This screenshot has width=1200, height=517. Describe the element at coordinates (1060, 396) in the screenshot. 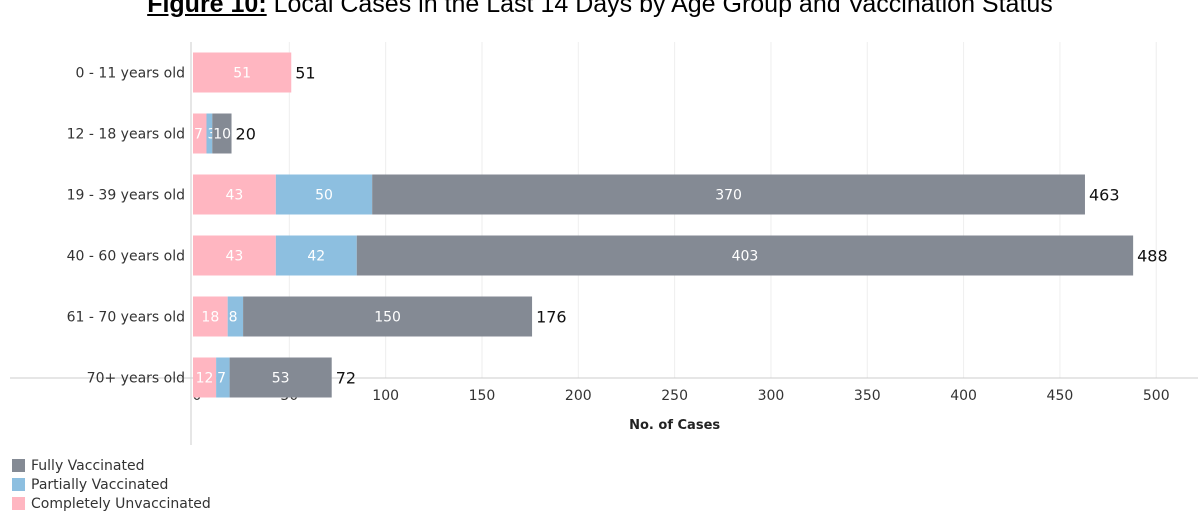

I see `x-tick-label-450: 450` at that location.